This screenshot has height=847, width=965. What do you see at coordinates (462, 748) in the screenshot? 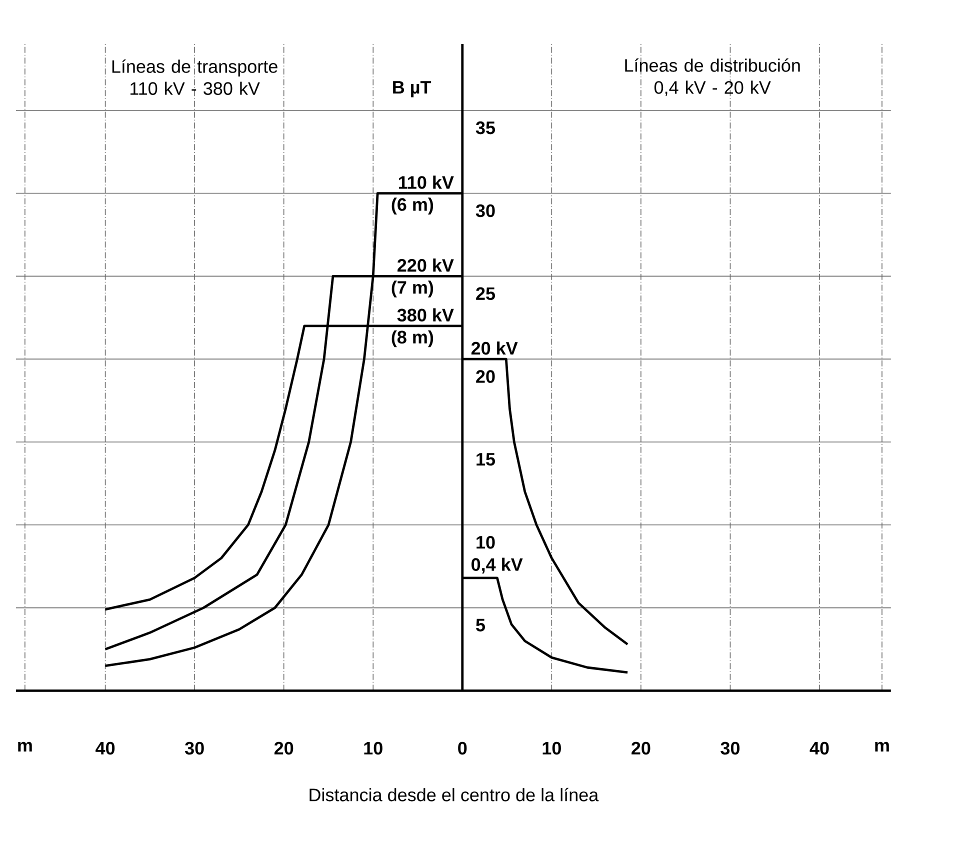
I see `x-tick-label: 0` at bounding box center [462, 748].